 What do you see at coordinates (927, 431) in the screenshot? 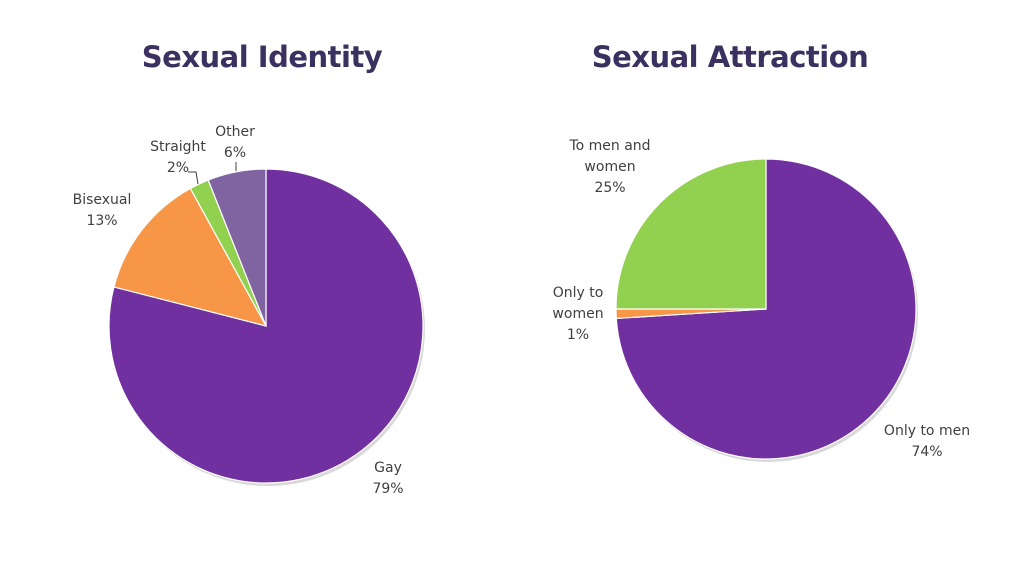
I see `data-label-only-to-men-text: Only to men` at bounding box center [927, 431].